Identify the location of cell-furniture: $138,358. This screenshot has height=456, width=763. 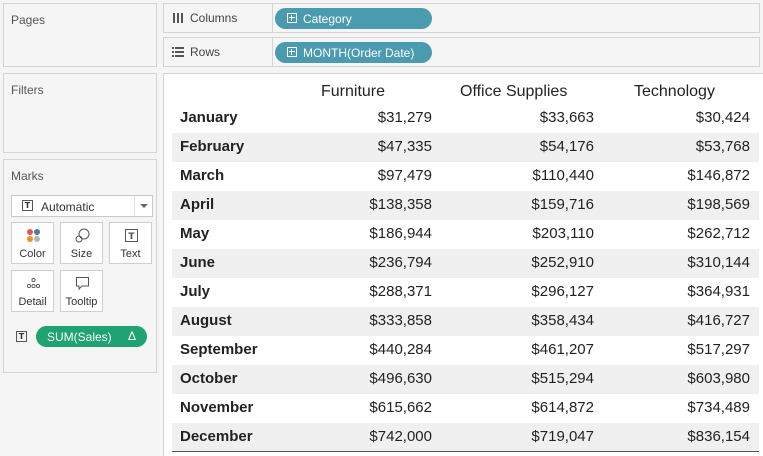
(400, 204).